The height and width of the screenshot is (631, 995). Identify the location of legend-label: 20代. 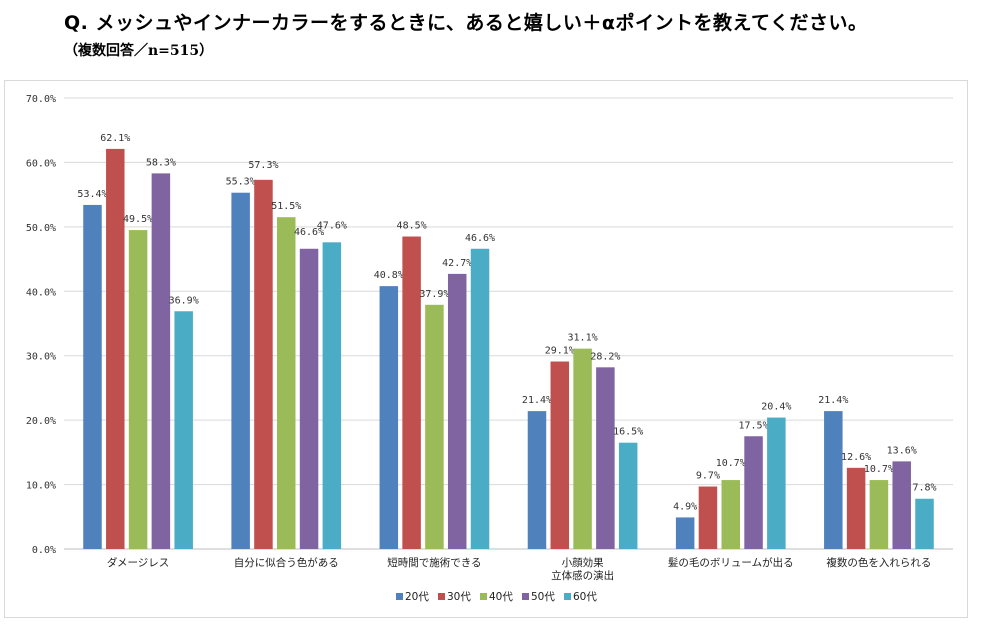
(417, 597).